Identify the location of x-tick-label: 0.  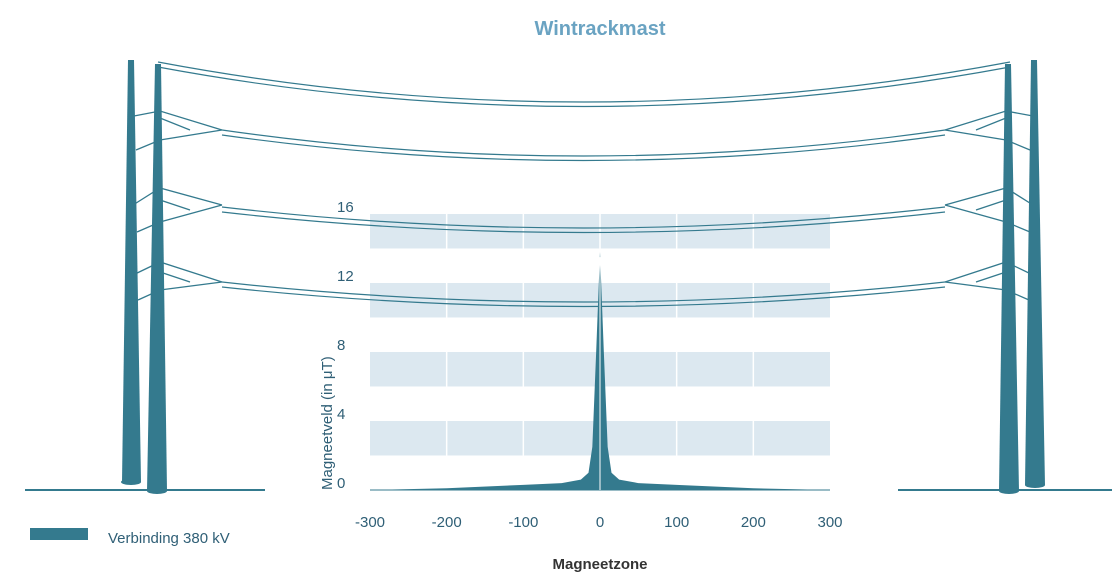
(600, 522).